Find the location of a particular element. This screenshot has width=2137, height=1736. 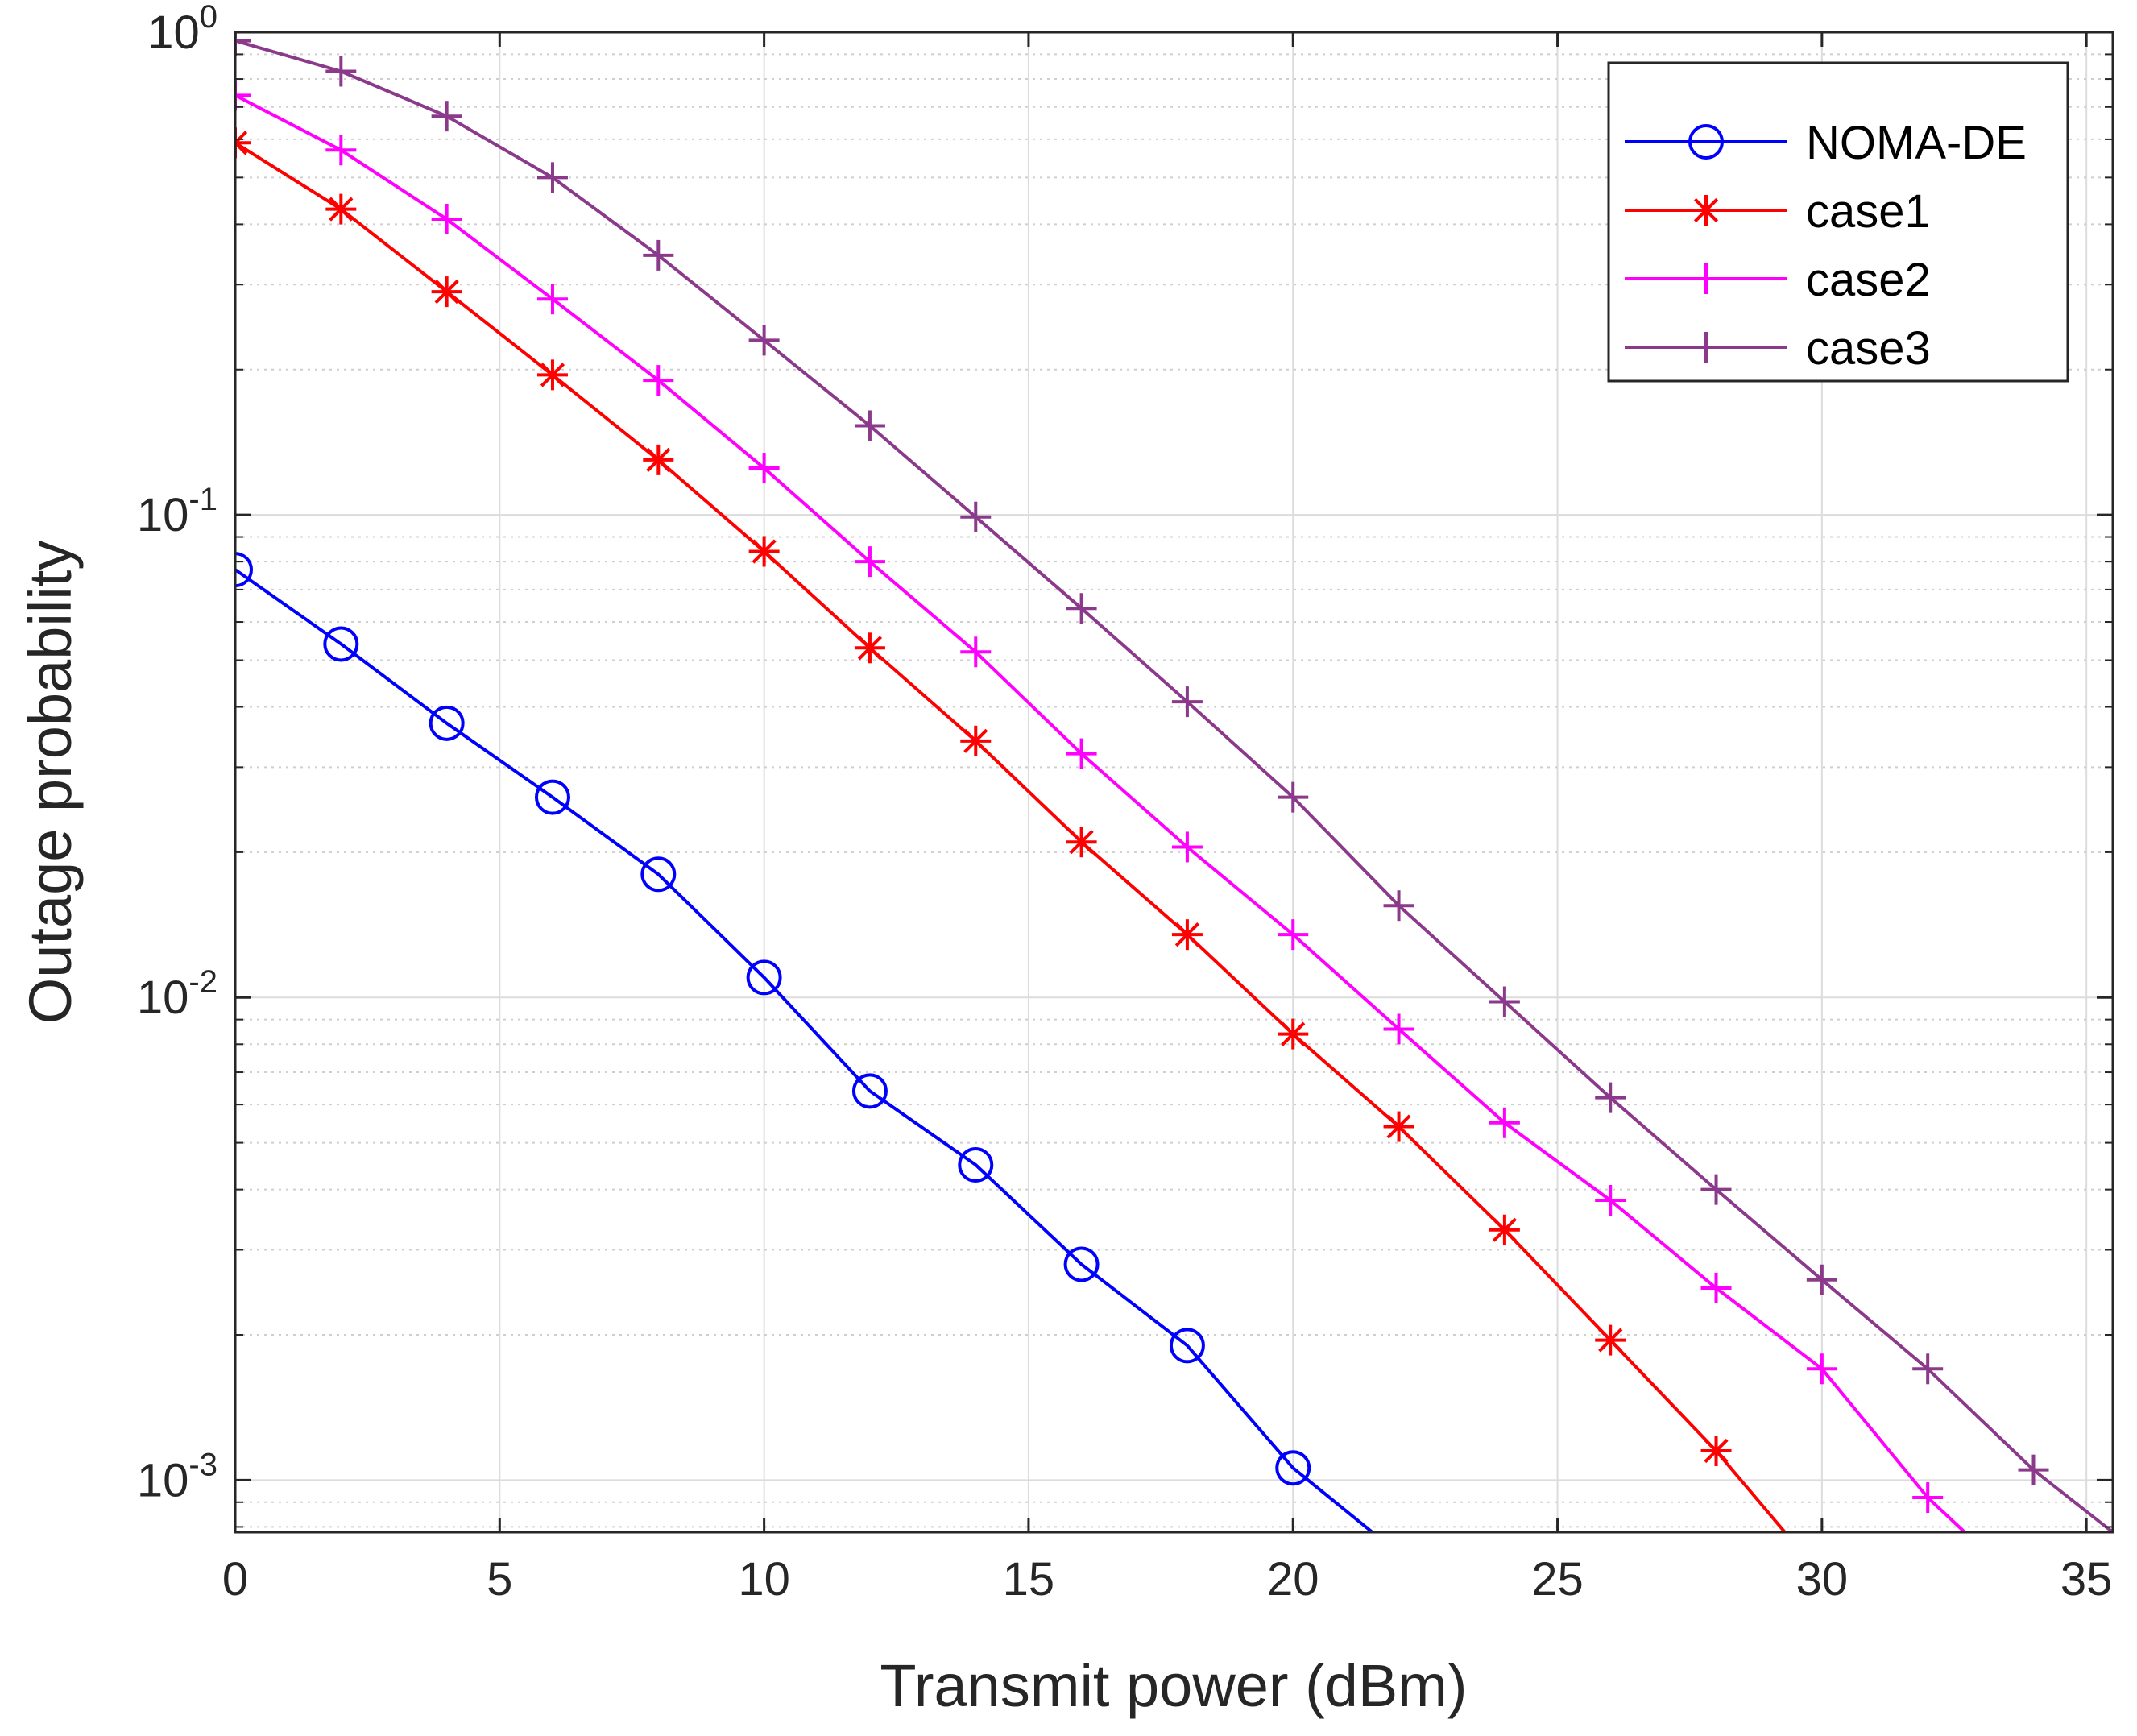

y-tick-exponent: 0 is located at coordinates (208, 17).